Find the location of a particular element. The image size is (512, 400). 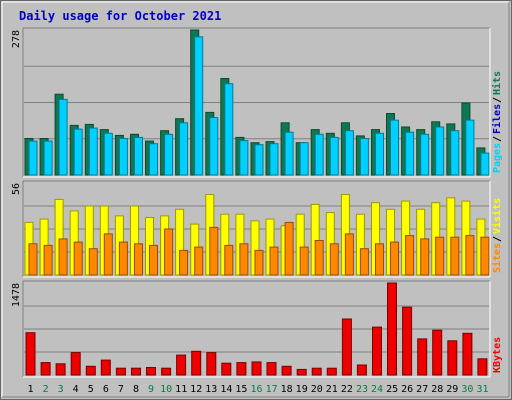

day-label: 31 is located at coordinates (482, 389).